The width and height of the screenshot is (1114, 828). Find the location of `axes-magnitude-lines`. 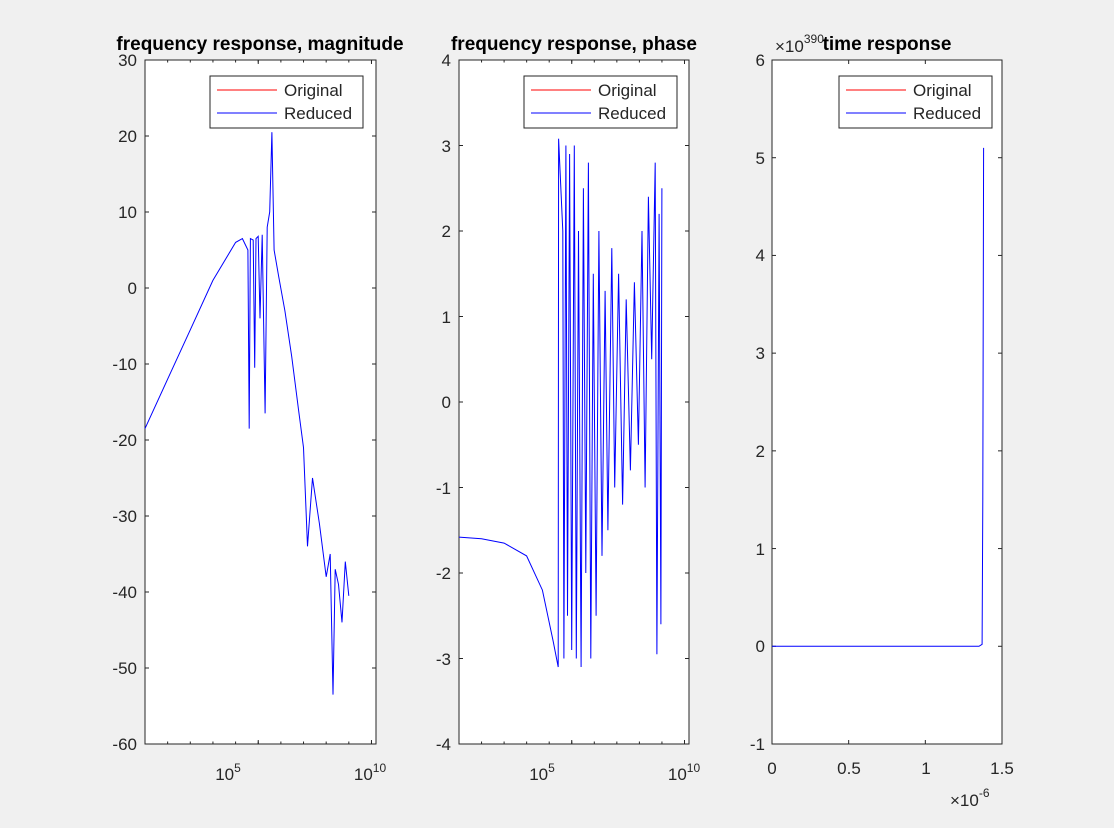

axes-magnitude-lines is located at coordinates (247, 413).